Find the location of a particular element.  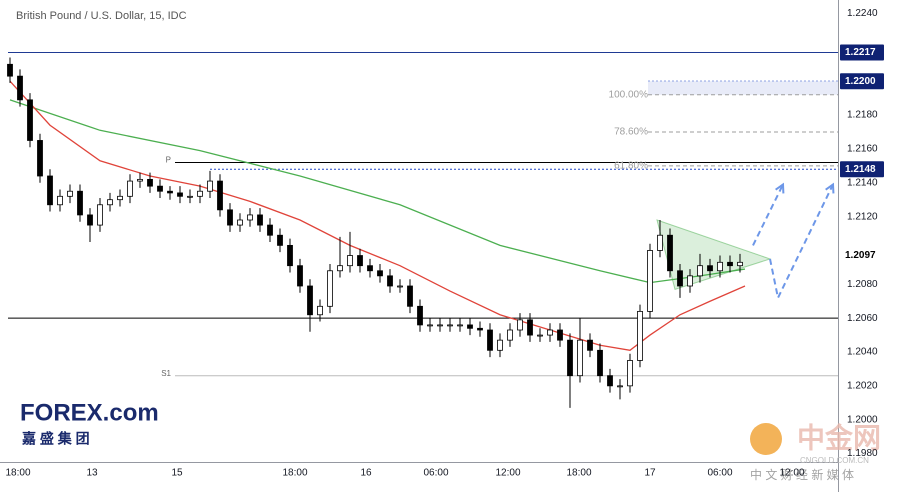

watermark-slogan: 中 文 财 经 新 媒 体 is located at coordinates (802, 474).